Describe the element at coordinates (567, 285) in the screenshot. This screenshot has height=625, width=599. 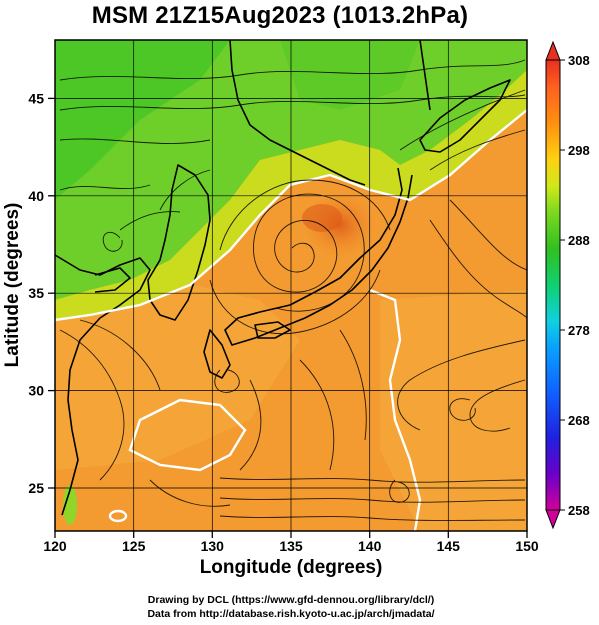
I see `colorbar: 308 298 288 278 268 258` at that location.